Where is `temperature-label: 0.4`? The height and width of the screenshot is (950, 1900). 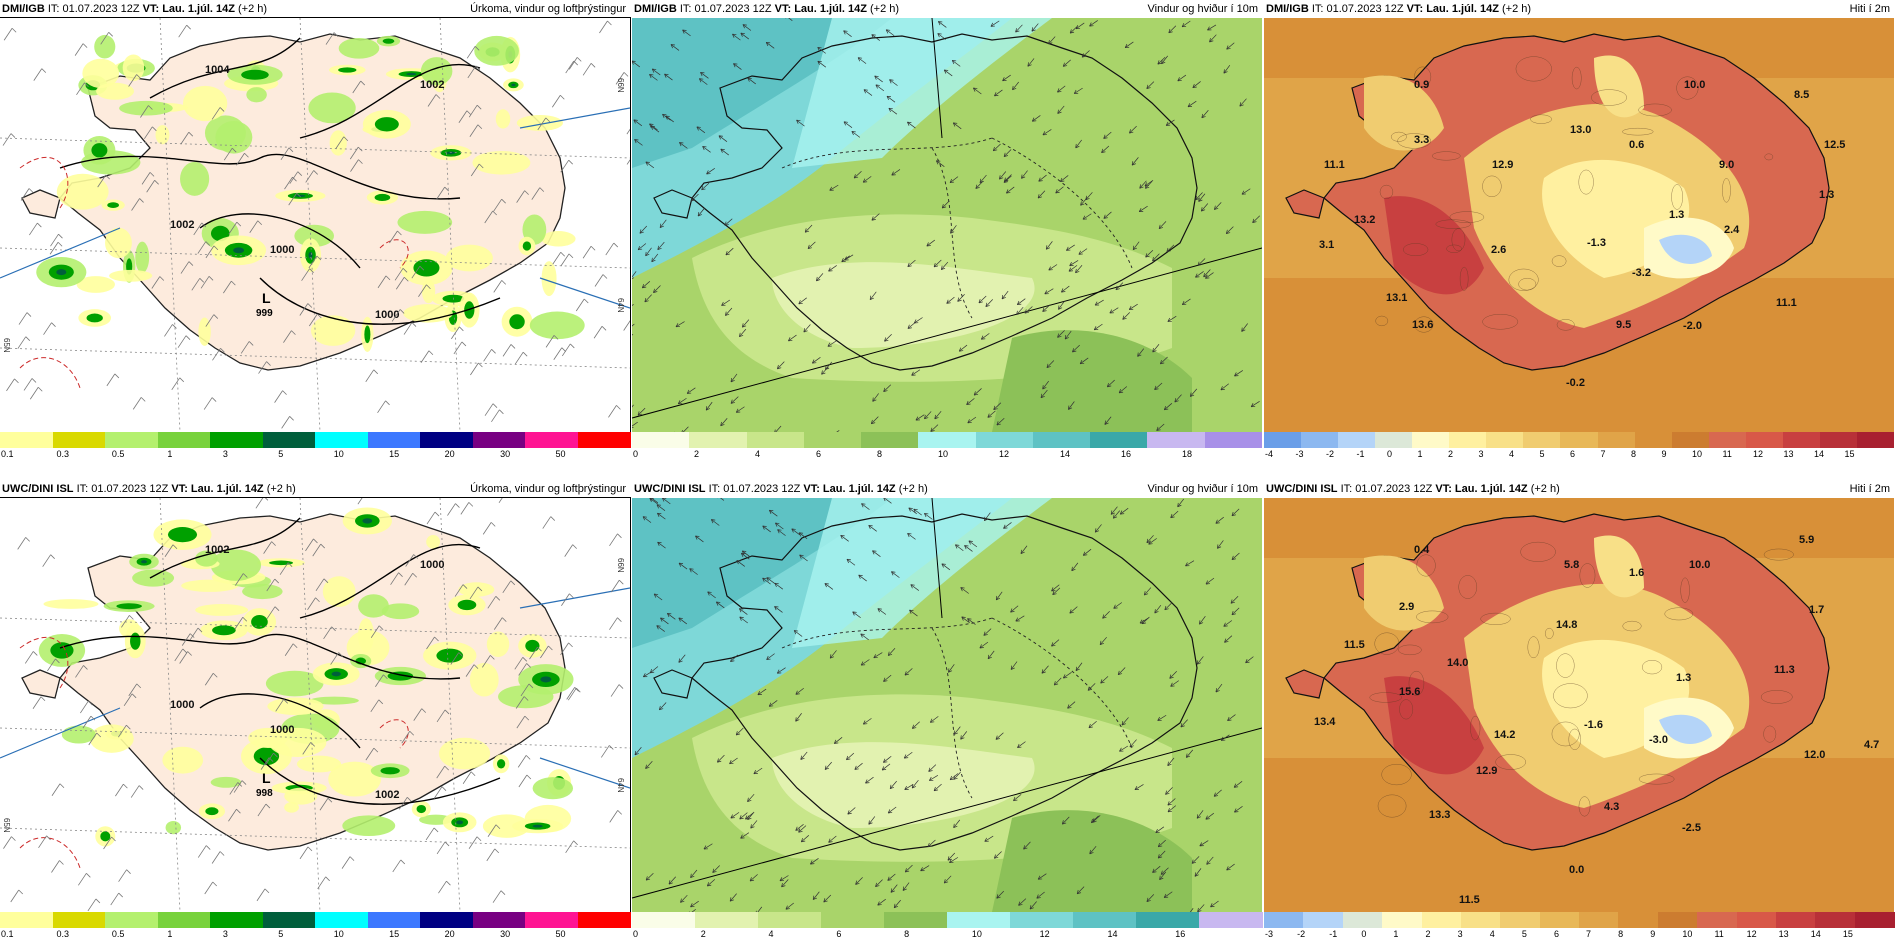 temperature-label: 0.4 is located at coordinates (1422, 550).